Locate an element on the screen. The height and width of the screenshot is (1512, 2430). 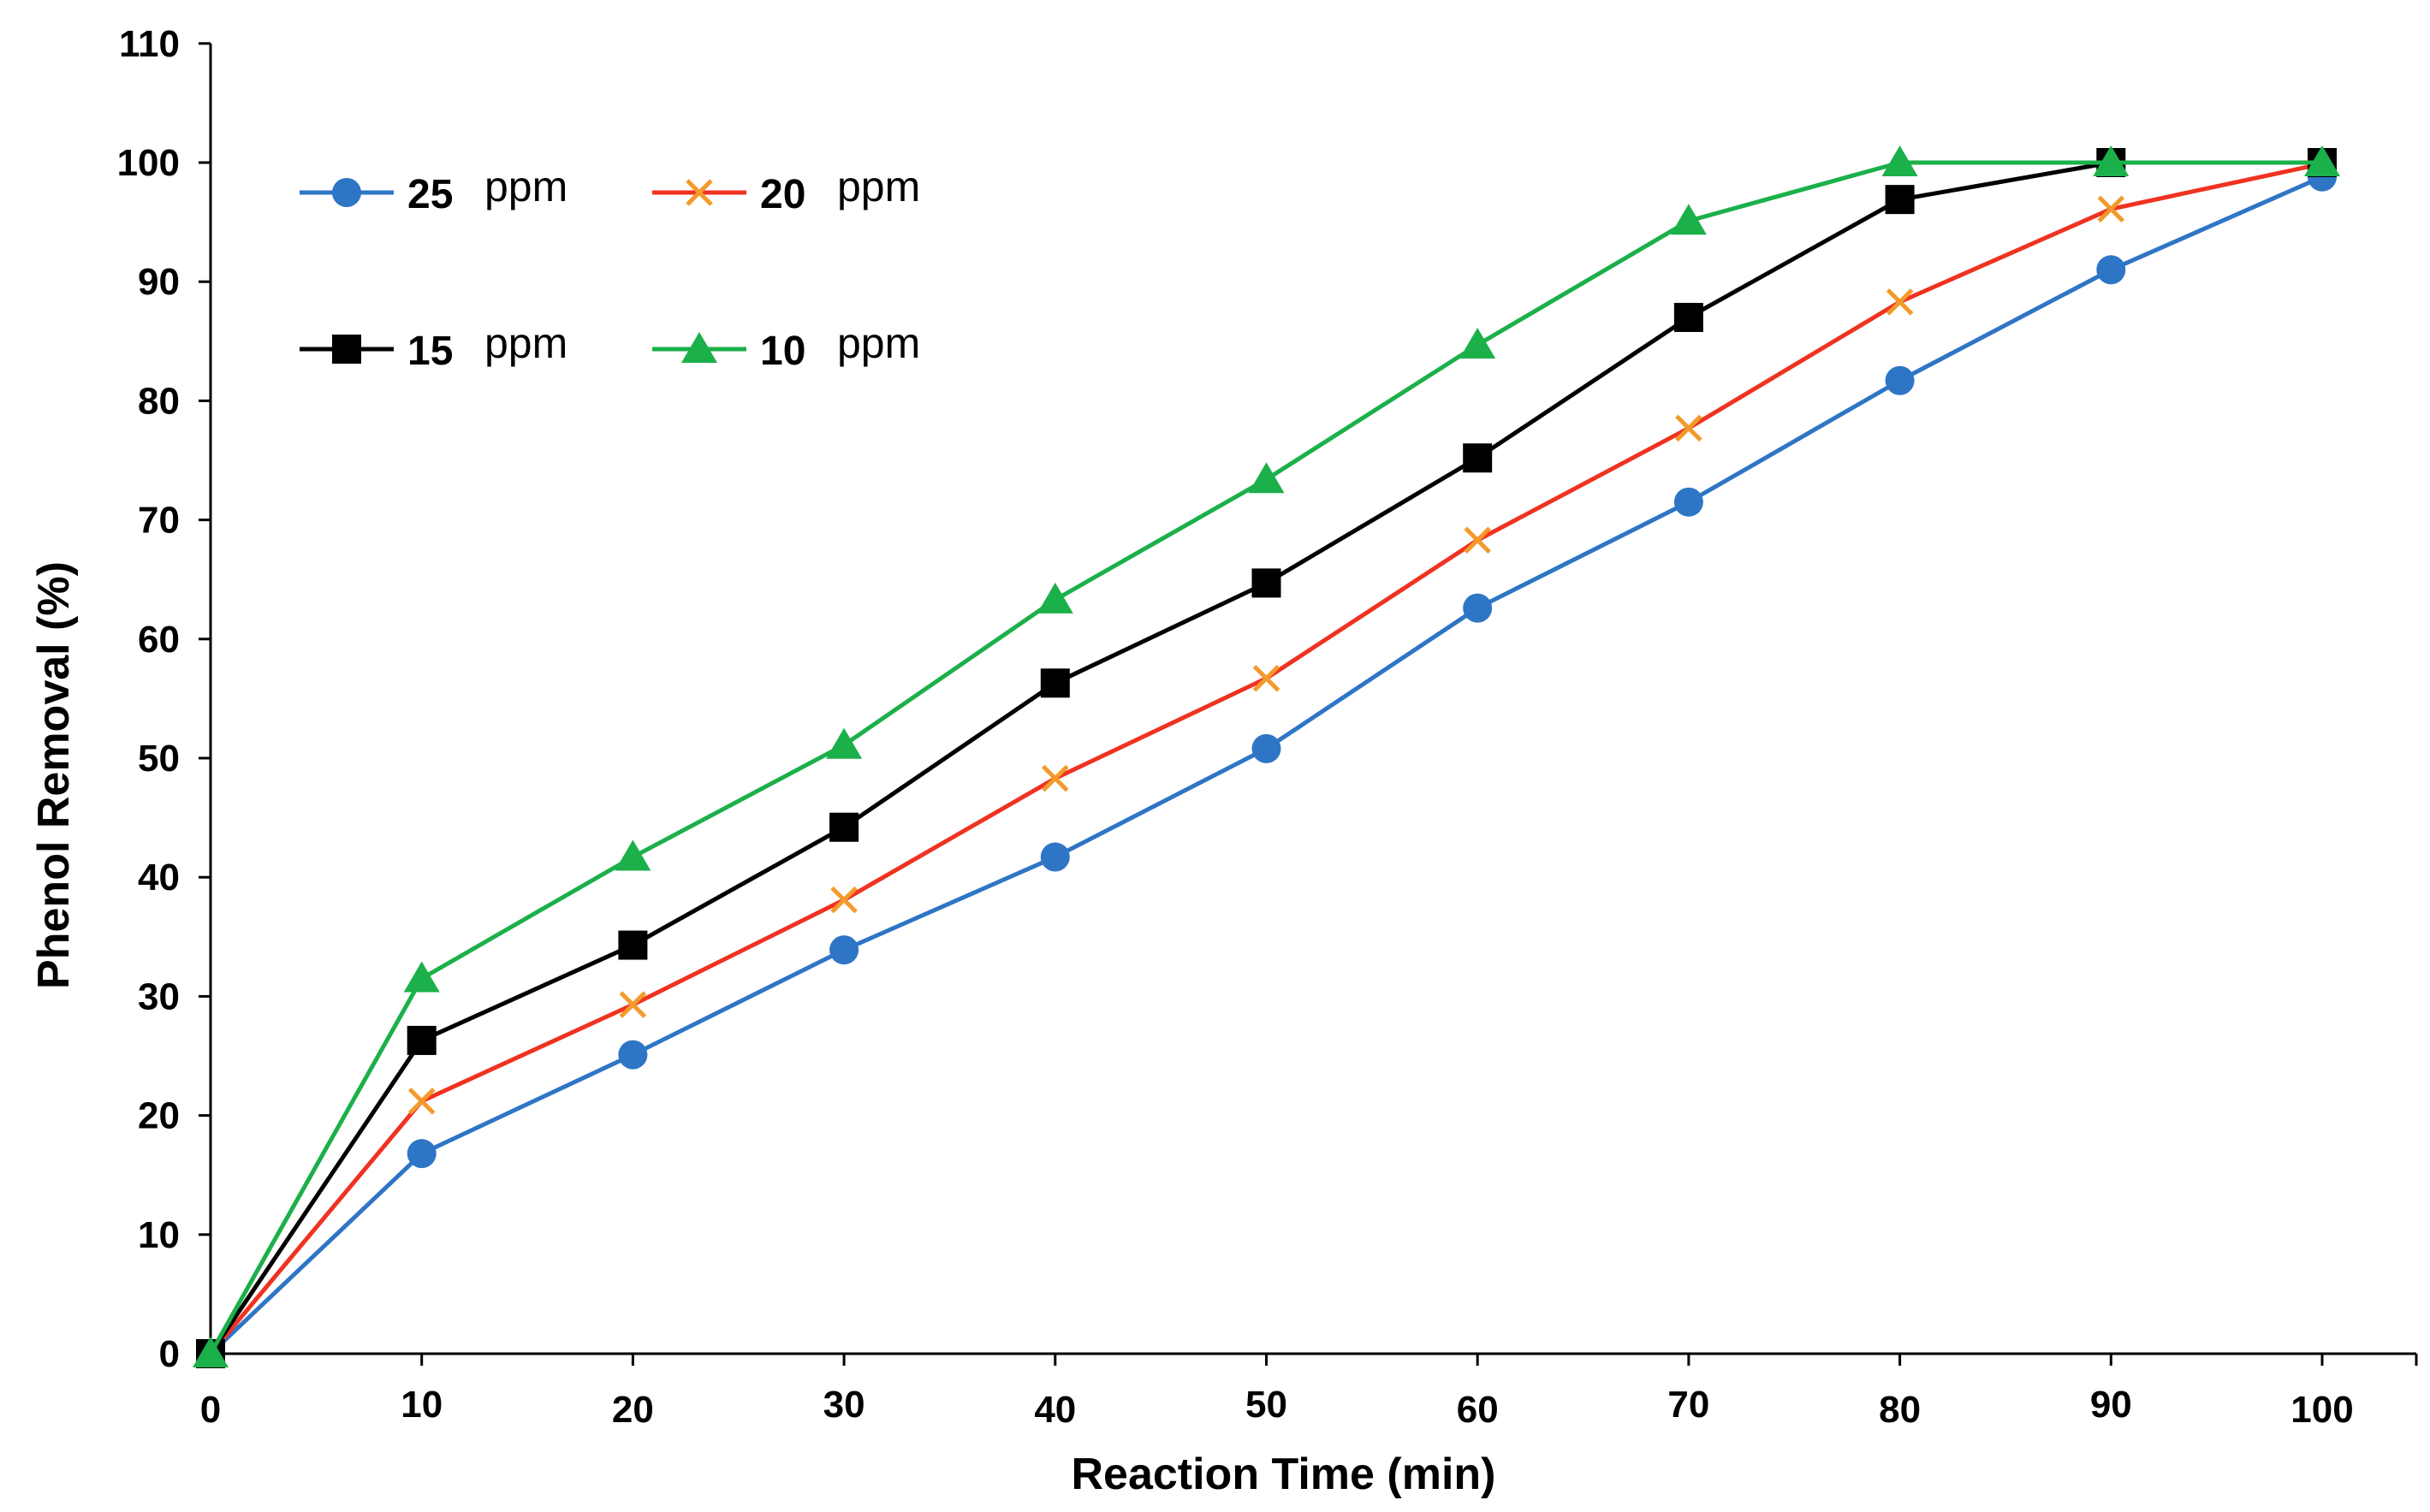
y-tick-label: 110 is located at coordinates (149, 44).